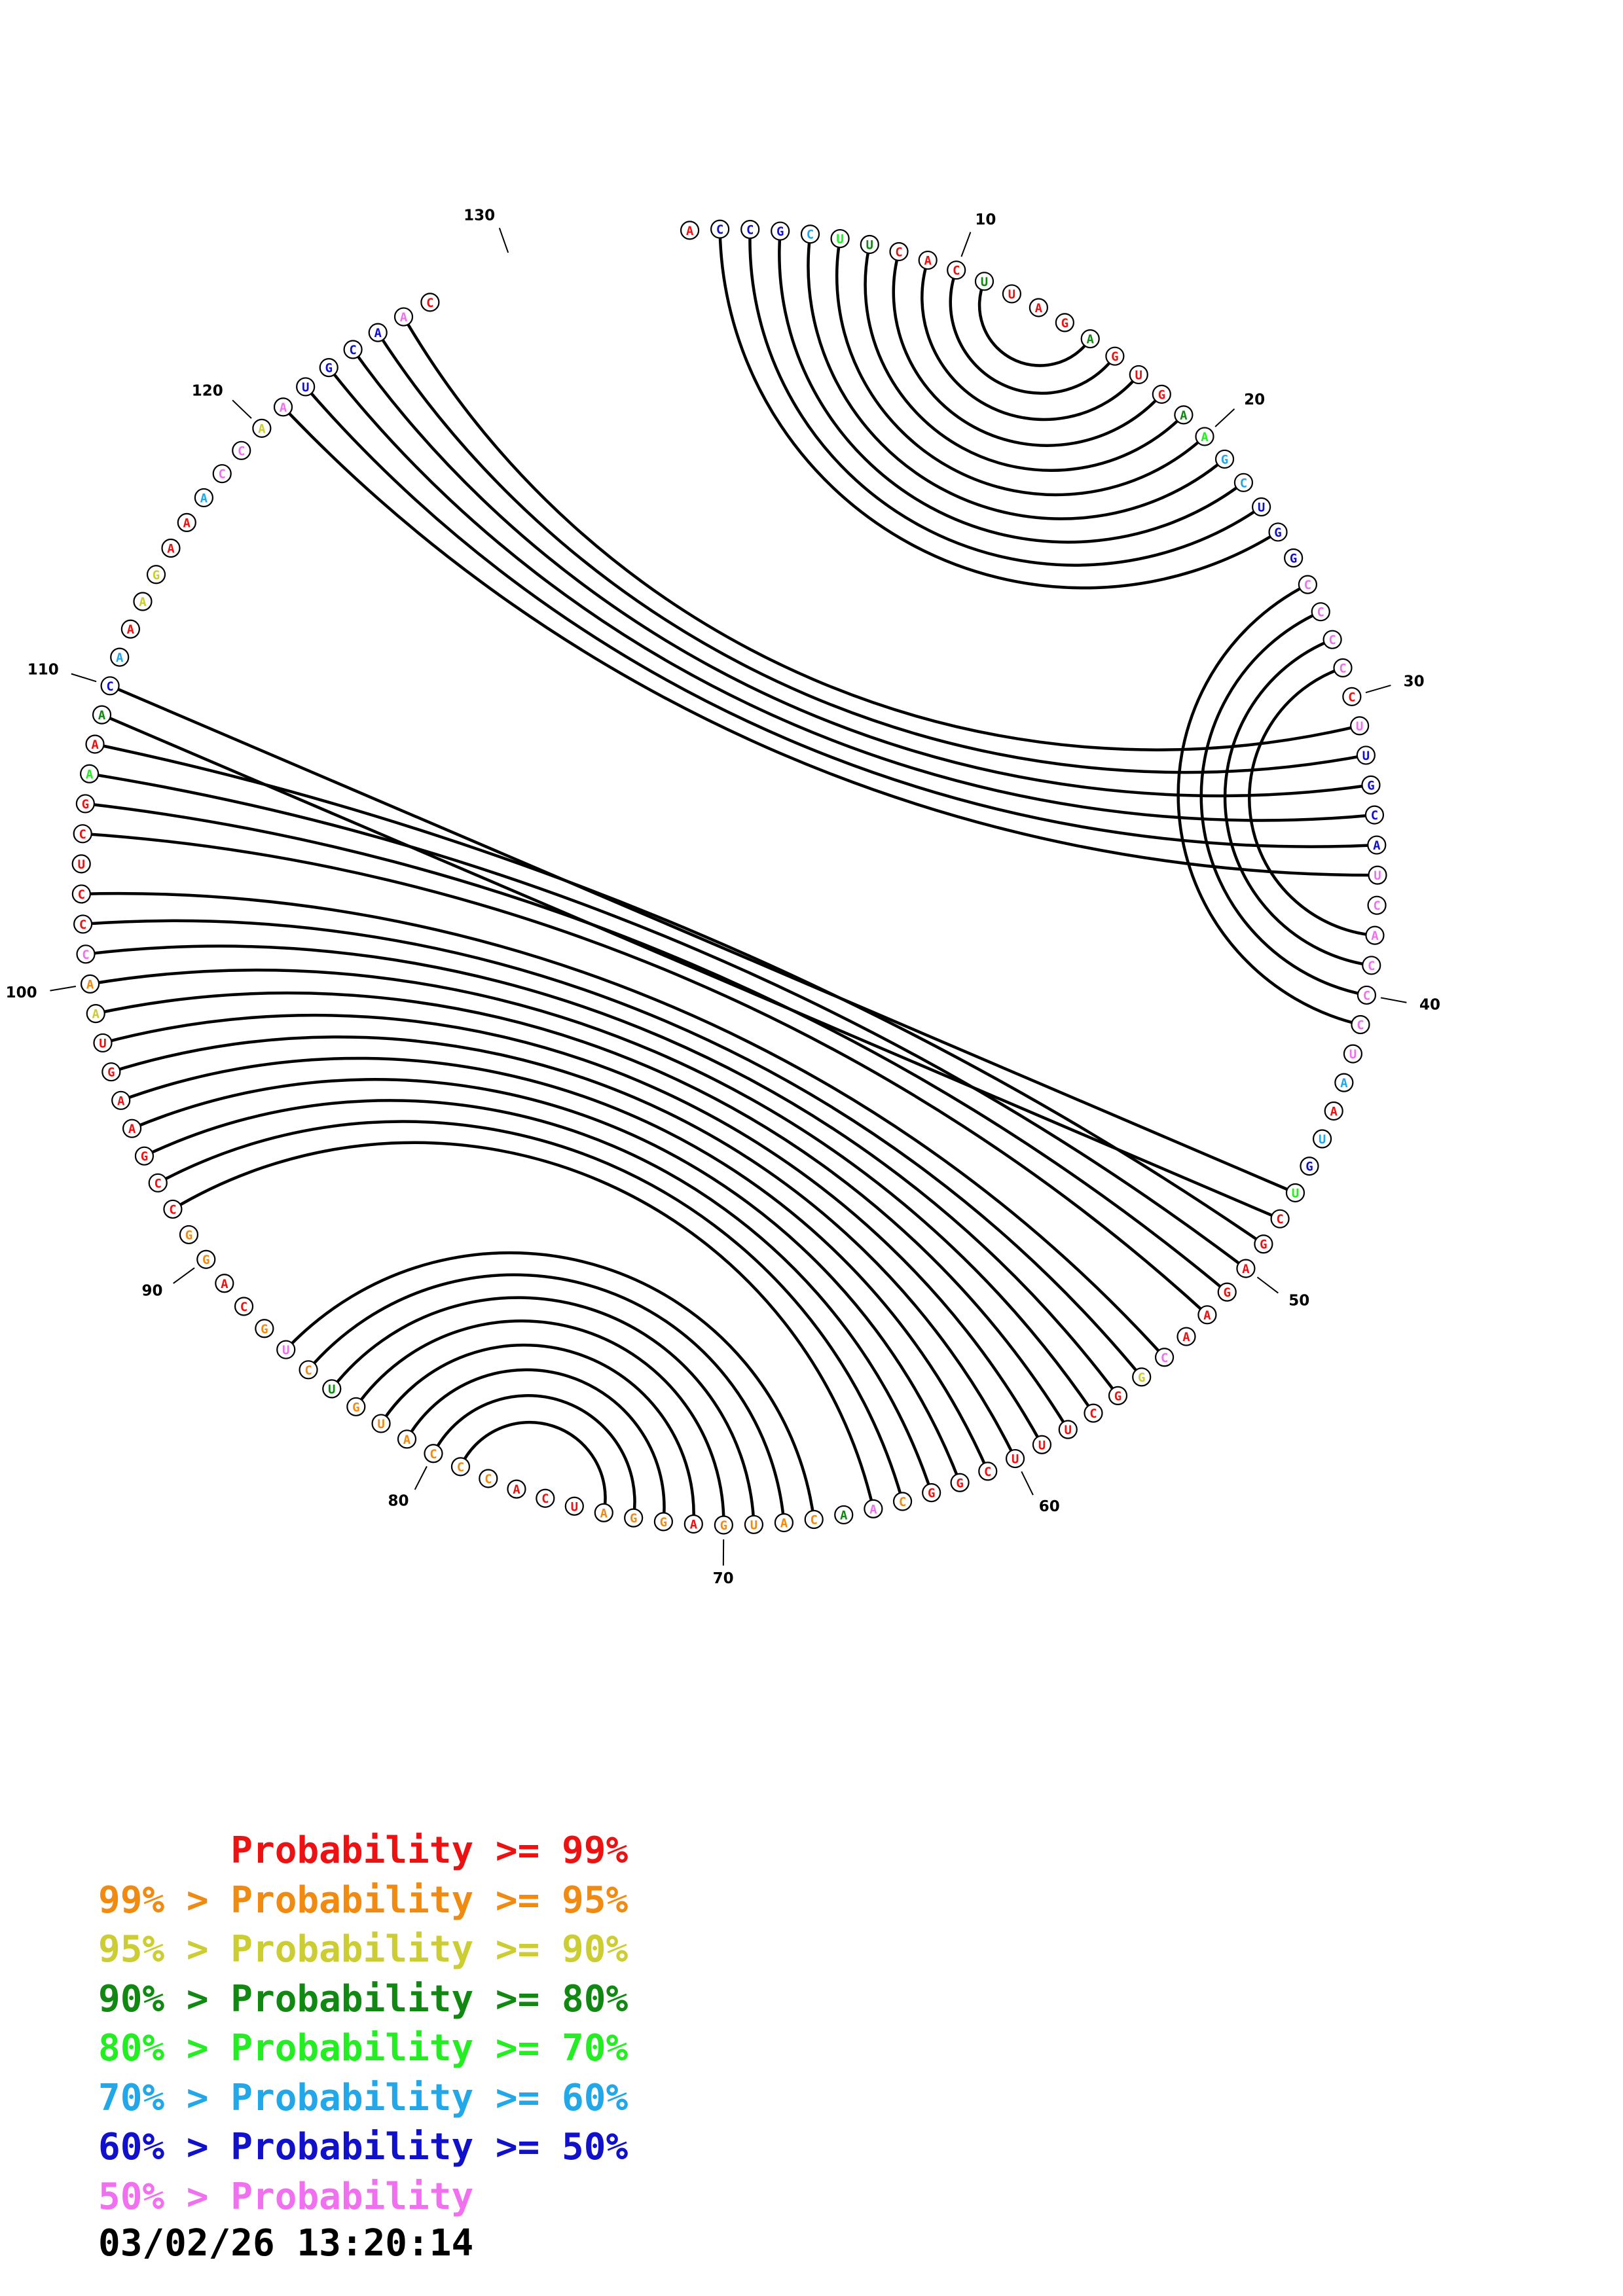 Image resolution: width=1623 pixels, height=2296 pixels. I want to click on nucleotide-21: G, so click(1224, 459).